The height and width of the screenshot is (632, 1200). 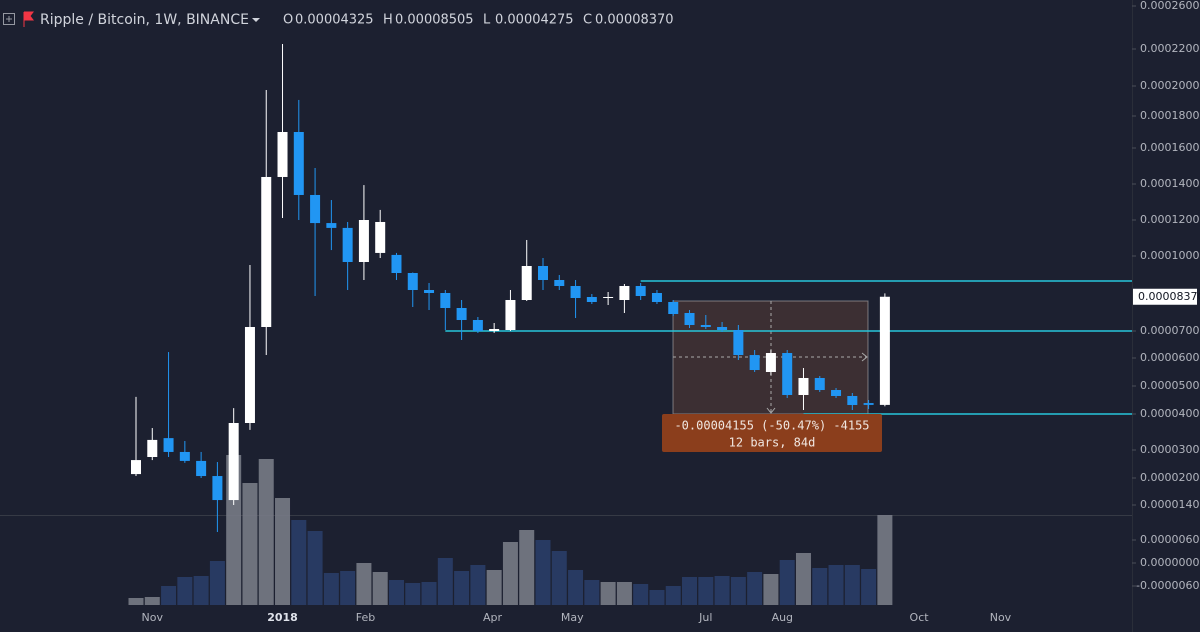 What do you see at coordinates (771, 426) in the screenshot?
I see `measure-label: -0.00004155 (-50.47%) -4155` at bounding box center [771, 426].